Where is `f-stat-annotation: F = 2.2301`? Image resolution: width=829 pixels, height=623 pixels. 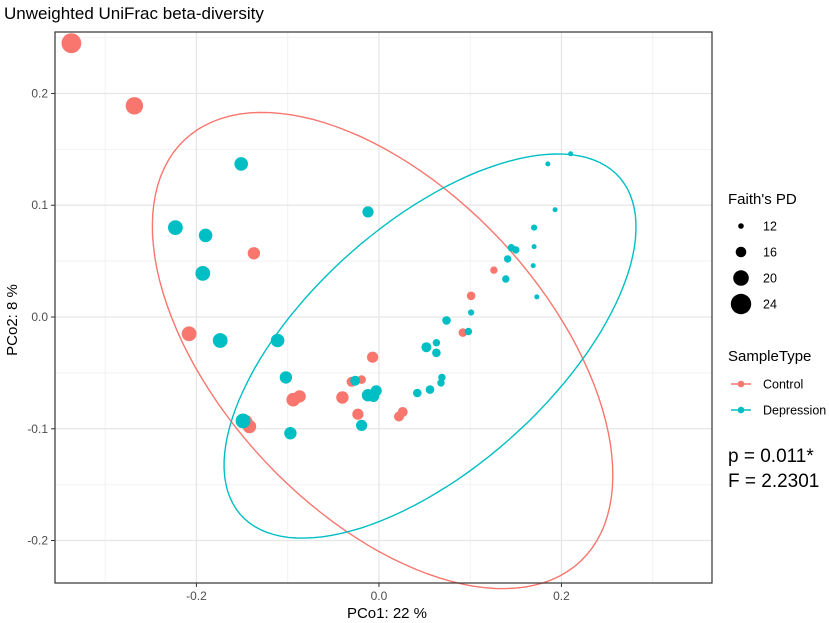
f-stat-annotation: F = 2.2301 is located at coordinates (773, 481).